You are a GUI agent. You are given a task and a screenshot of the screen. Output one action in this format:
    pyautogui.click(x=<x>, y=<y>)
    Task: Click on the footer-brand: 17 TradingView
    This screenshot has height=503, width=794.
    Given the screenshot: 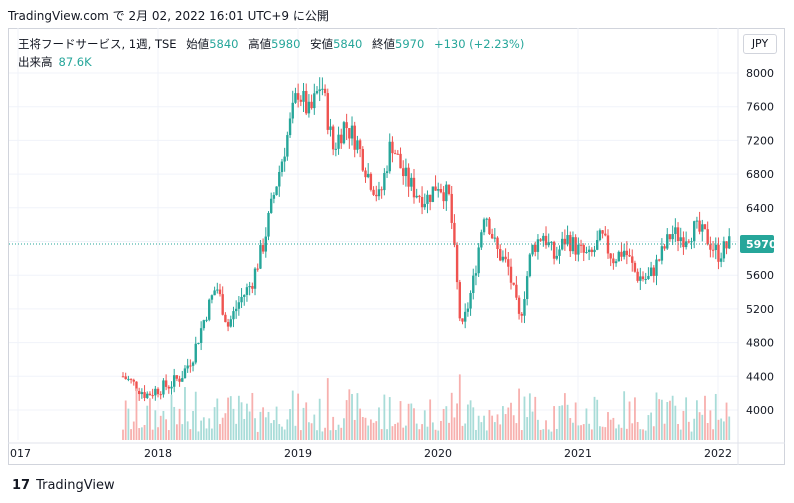 What is the action you would take?
    pyautogui.click(x=63, y=485)
    